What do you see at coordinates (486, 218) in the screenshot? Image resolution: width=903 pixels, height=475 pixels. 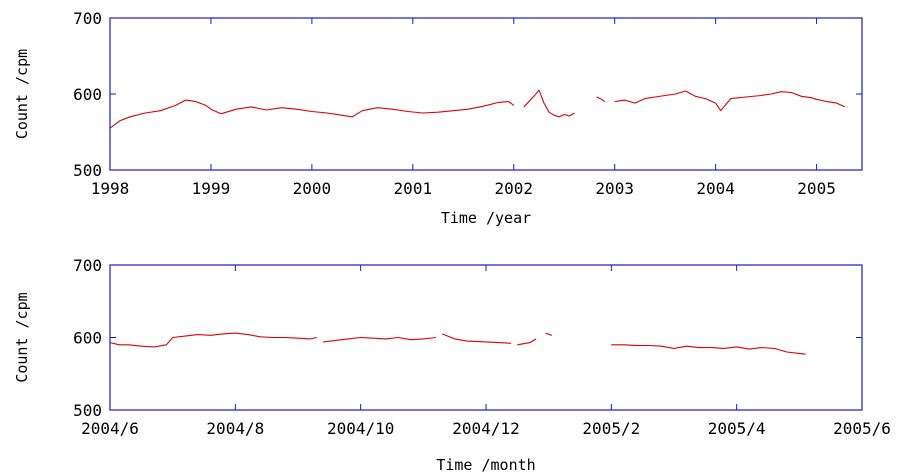 I see `x-axis-title: Time /year` at bounding box center [486, 218].